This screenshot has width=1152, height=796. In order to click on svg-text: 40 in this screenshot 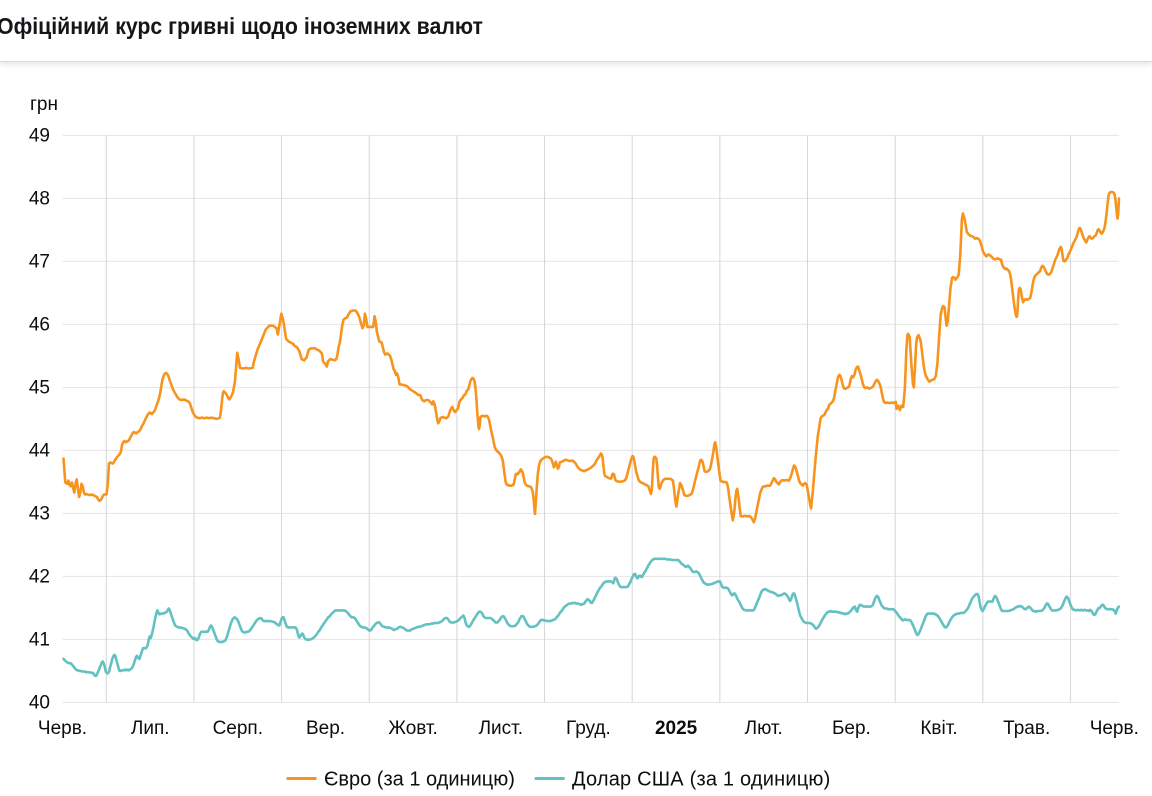, I will do `click(39, 703)`.